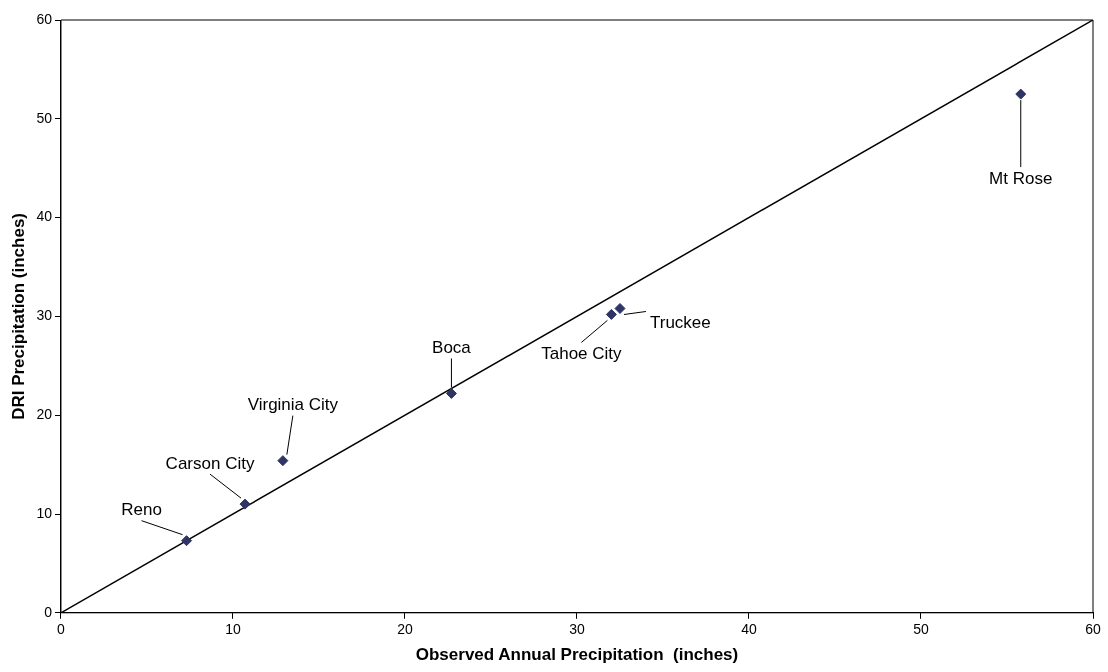 The image size is (1108, 672). Describe the element at coordinates (210, 463) in the screenshot. I see `annotation: Carson City` at that location.